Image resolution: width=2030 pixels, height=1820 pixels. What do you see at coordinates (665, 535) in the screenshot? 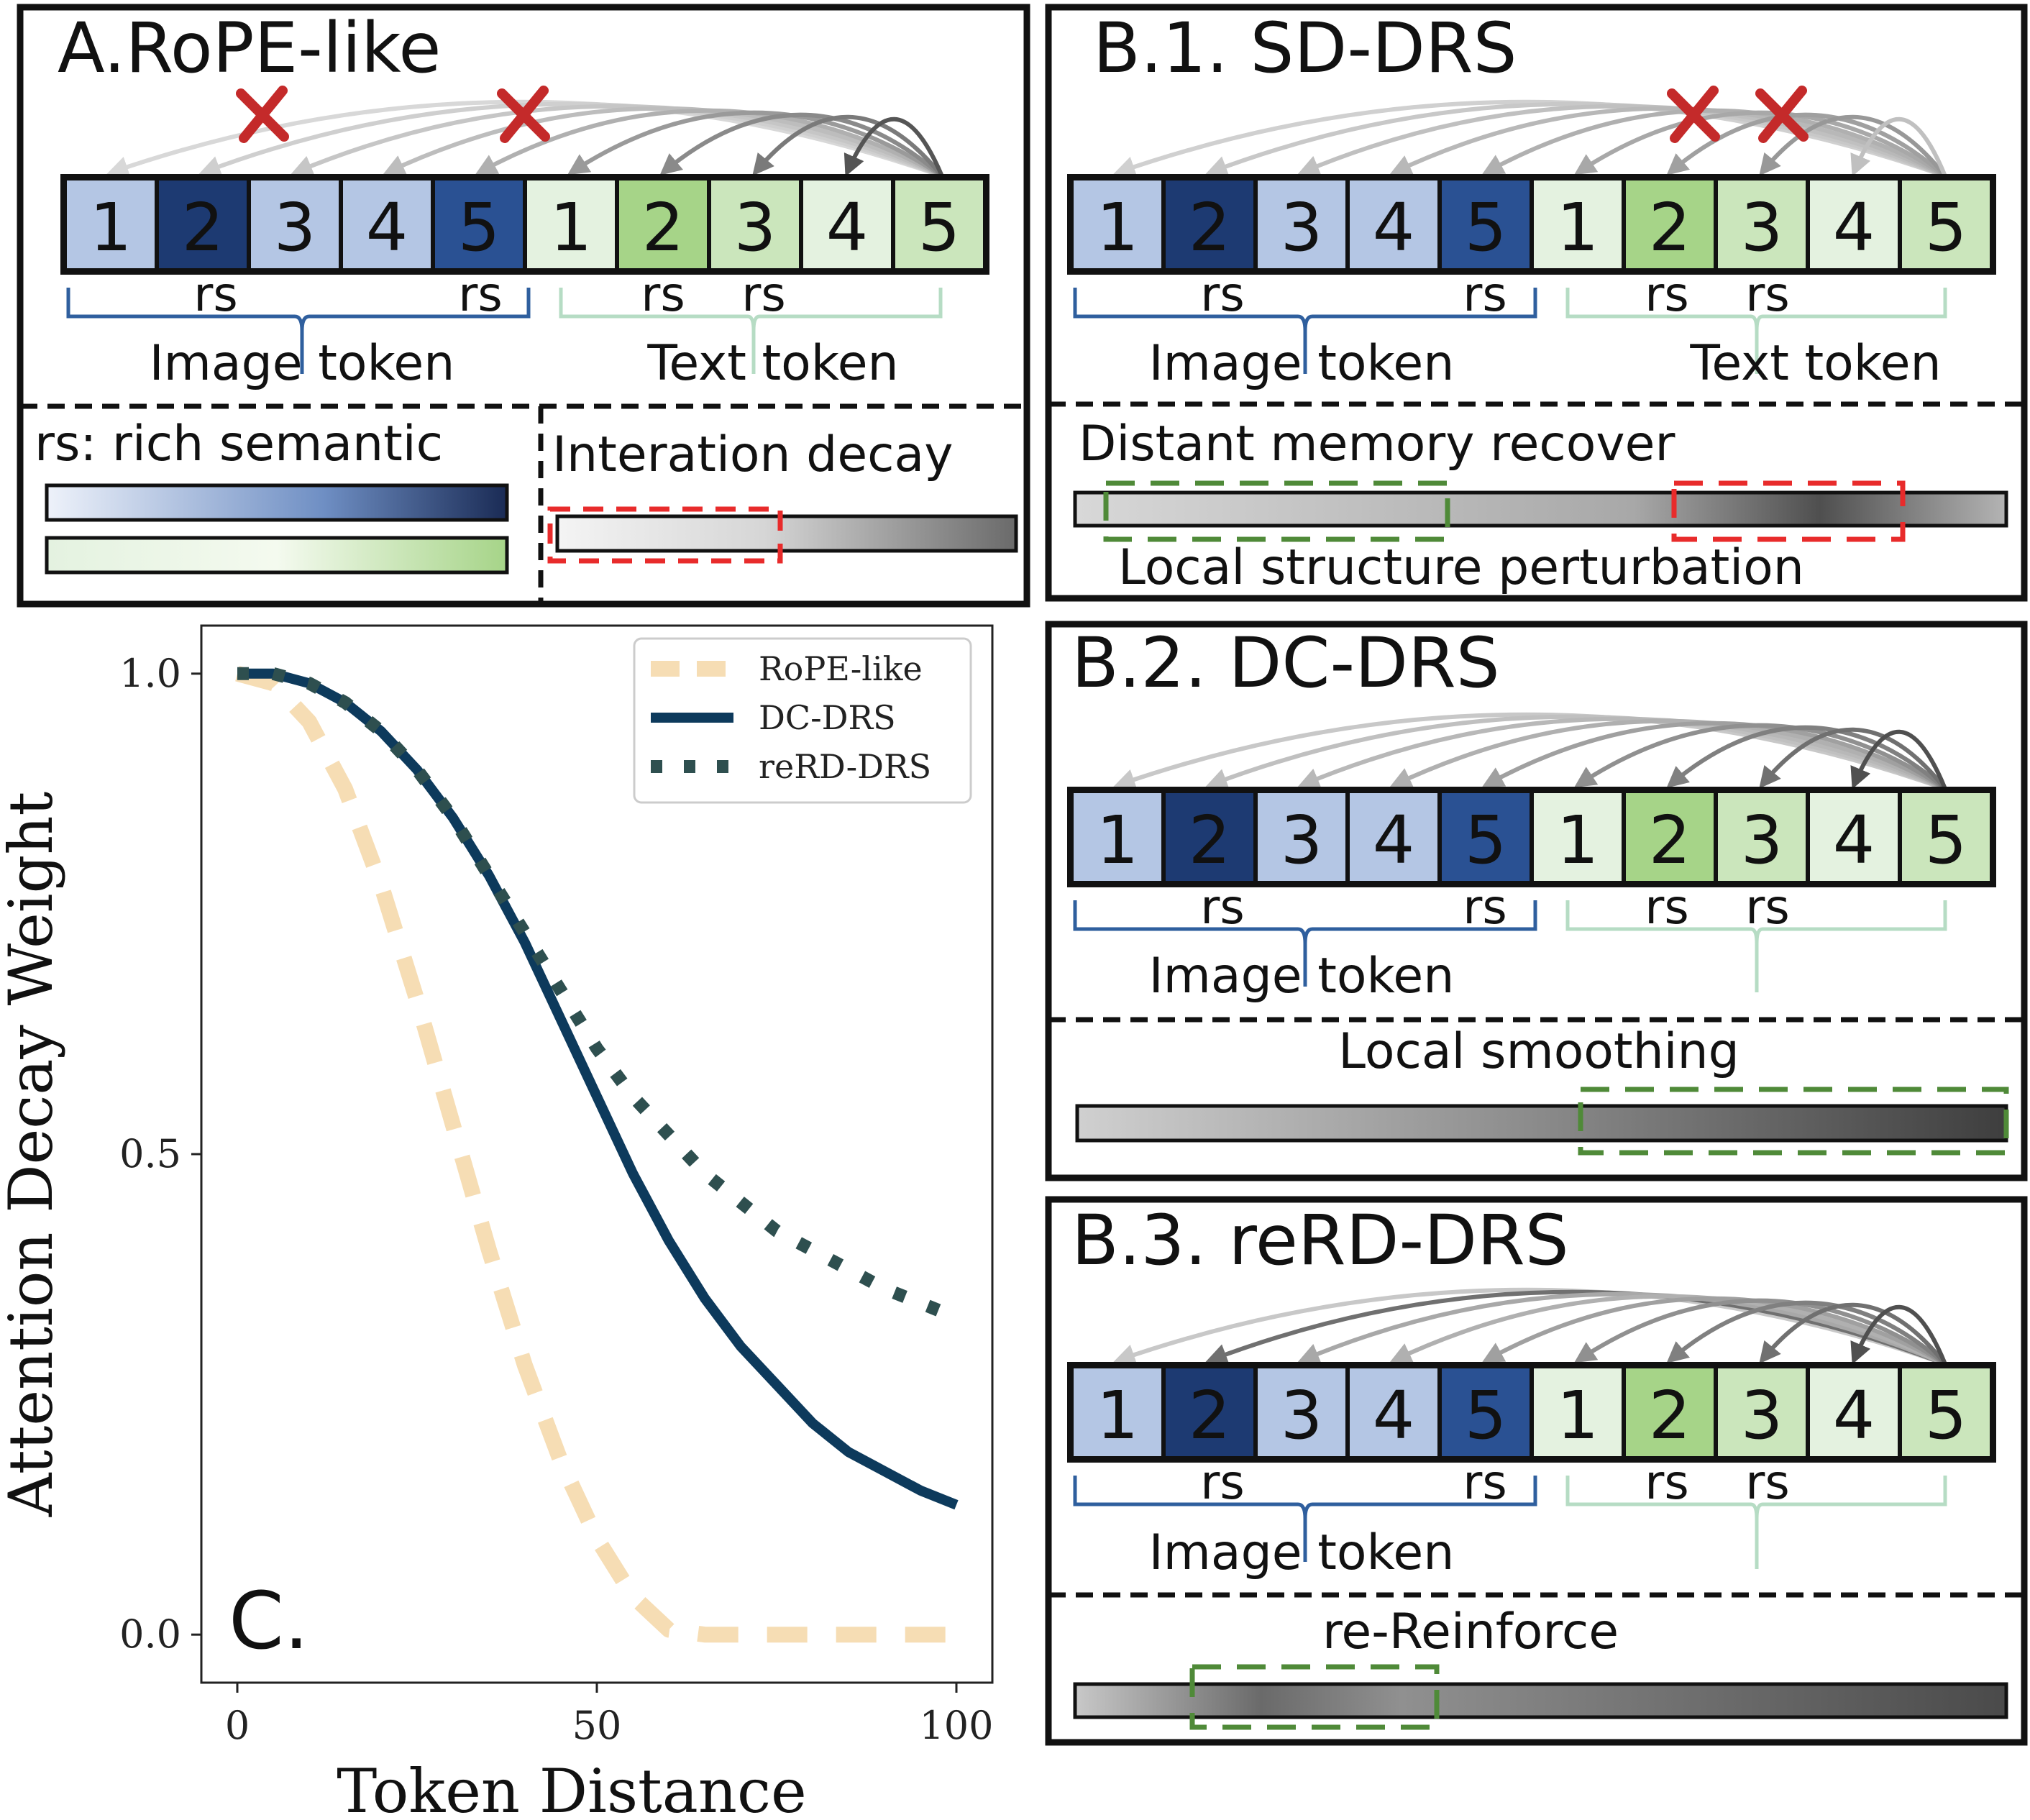
I see `panel-a-decay-highlight` at bounding box center [665, 535].